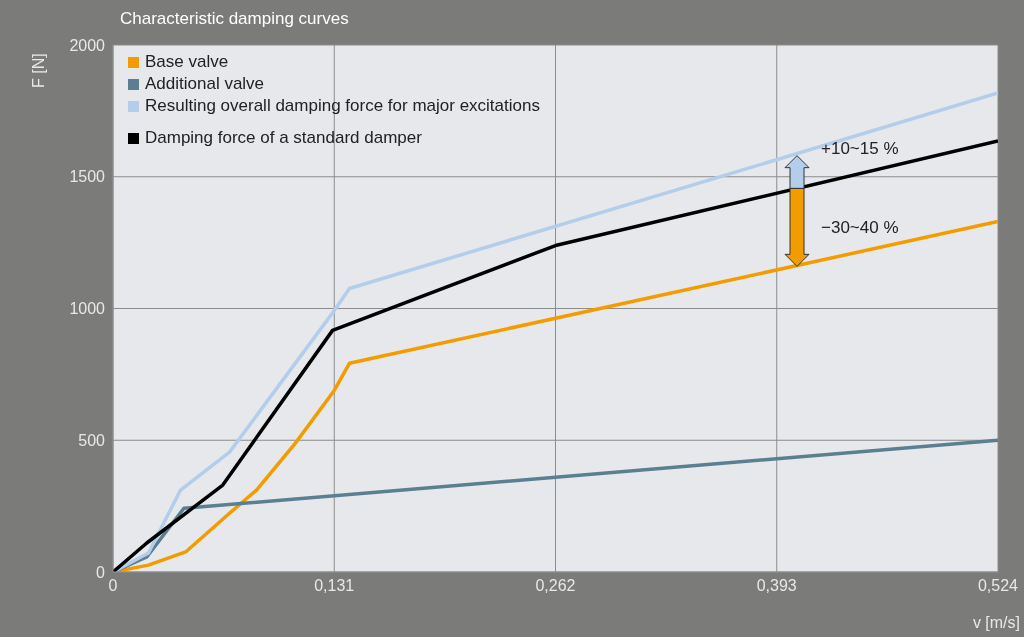 Image resolution: width=1024 pixels, height=637 pixels. I want to click on legend-label: Additional valve, so click(205, 84).